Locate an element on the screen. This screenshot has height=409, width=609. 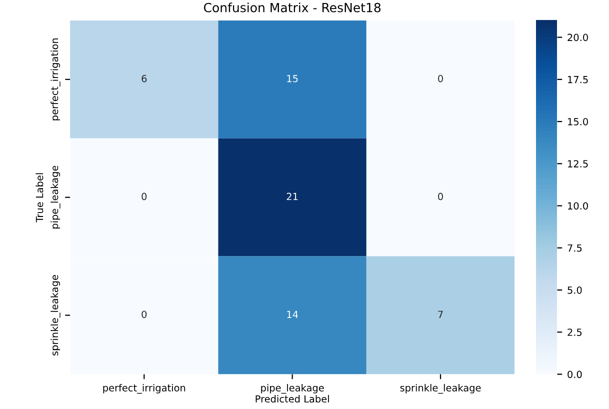
y-axis-title: True Label is located at coordinates (40, 197).